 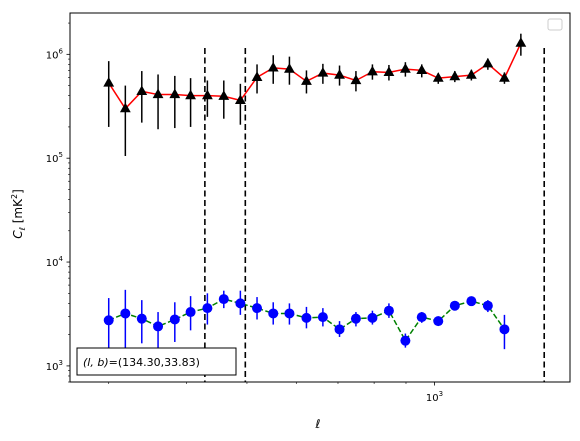 What do you see at coordinates (555, 24) in the screenshot?
I see `legend-box` at bounding box center [555, 24].